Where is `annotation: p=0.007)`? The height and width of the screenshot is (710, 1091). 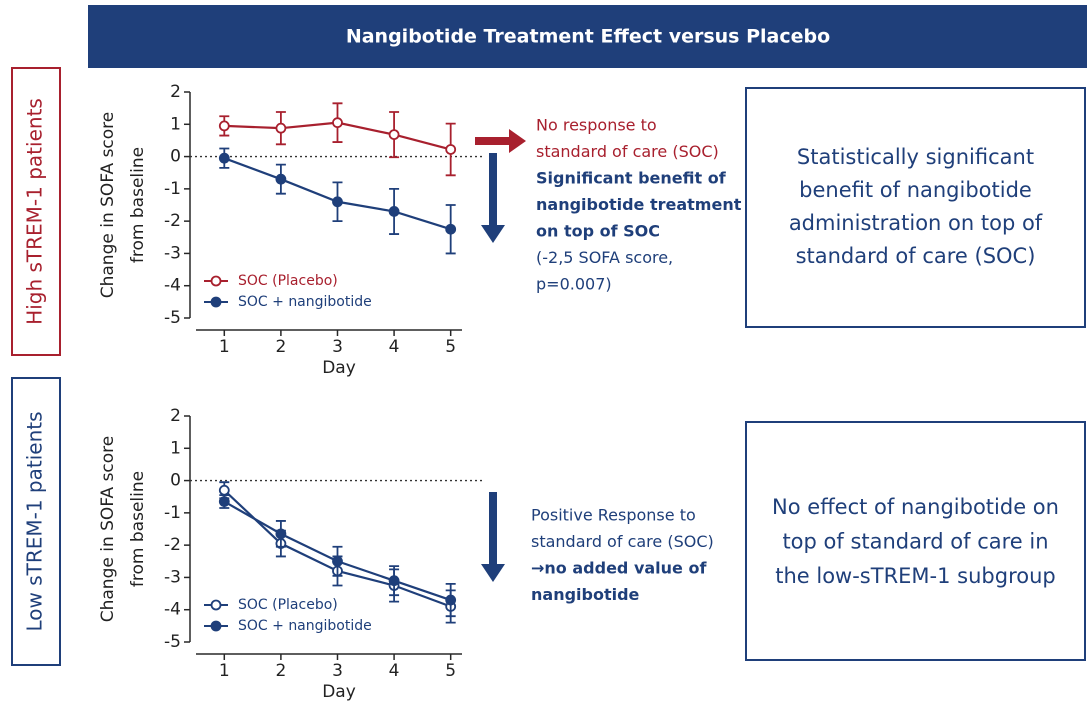 annotation: p=0.007) is located at coordinates (574, 284).